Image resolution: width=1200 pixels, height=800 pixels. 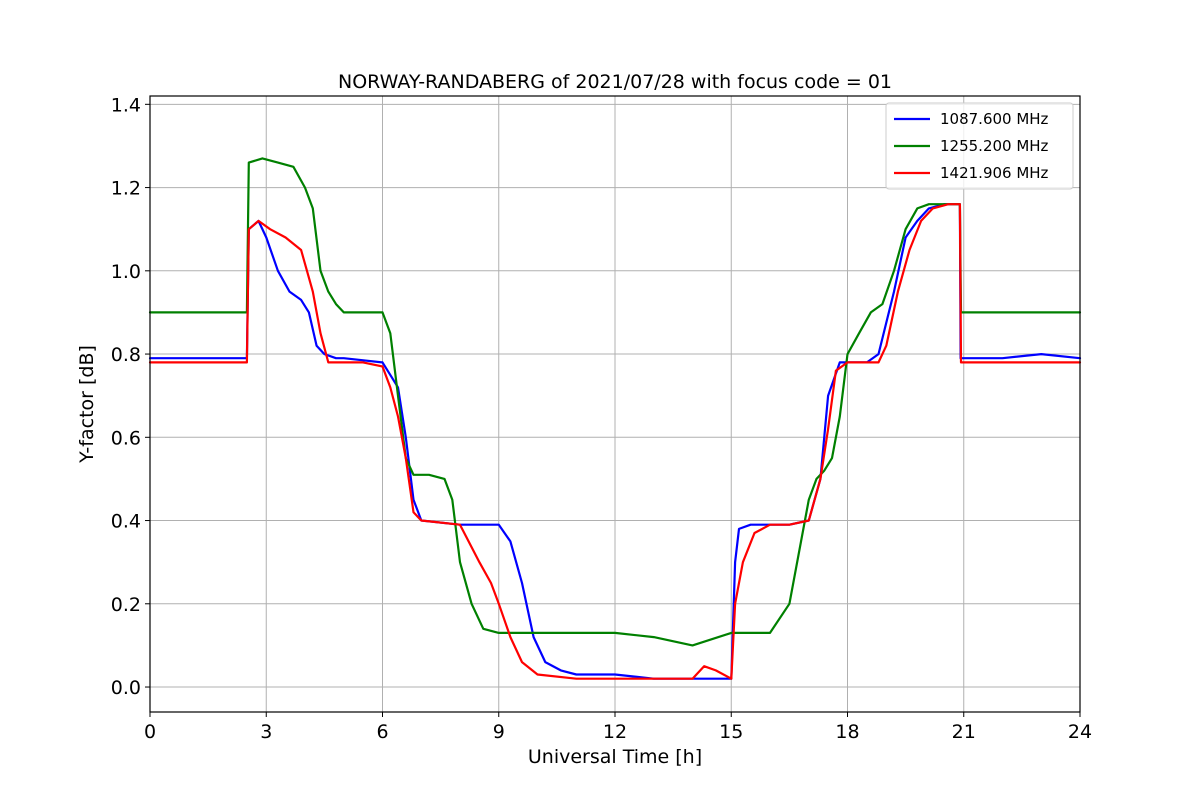 What do you see at coordinates (499, 732) in the screenshot?
I see `x-tick-label: 9` at bounding box center [499, 732].